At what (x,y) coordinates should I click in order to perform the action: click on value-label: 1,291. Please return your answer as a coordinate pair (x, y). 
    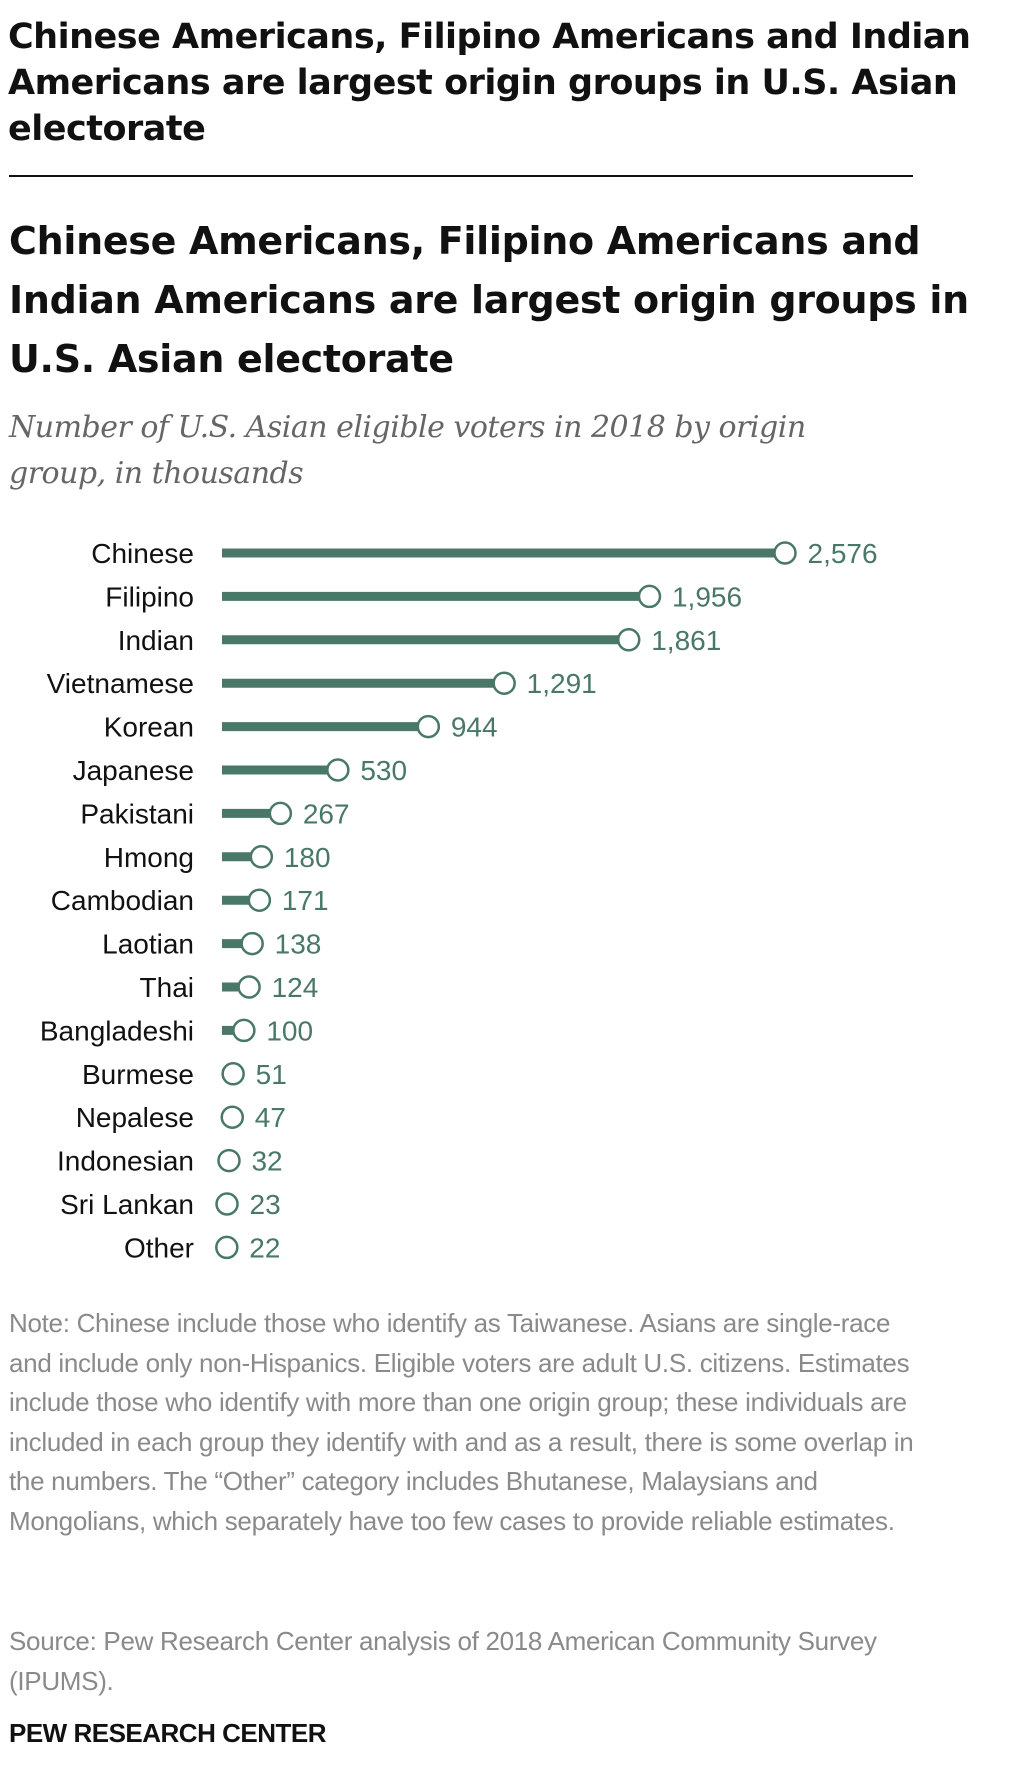
    Looking at the image, I should click on (562, 683).